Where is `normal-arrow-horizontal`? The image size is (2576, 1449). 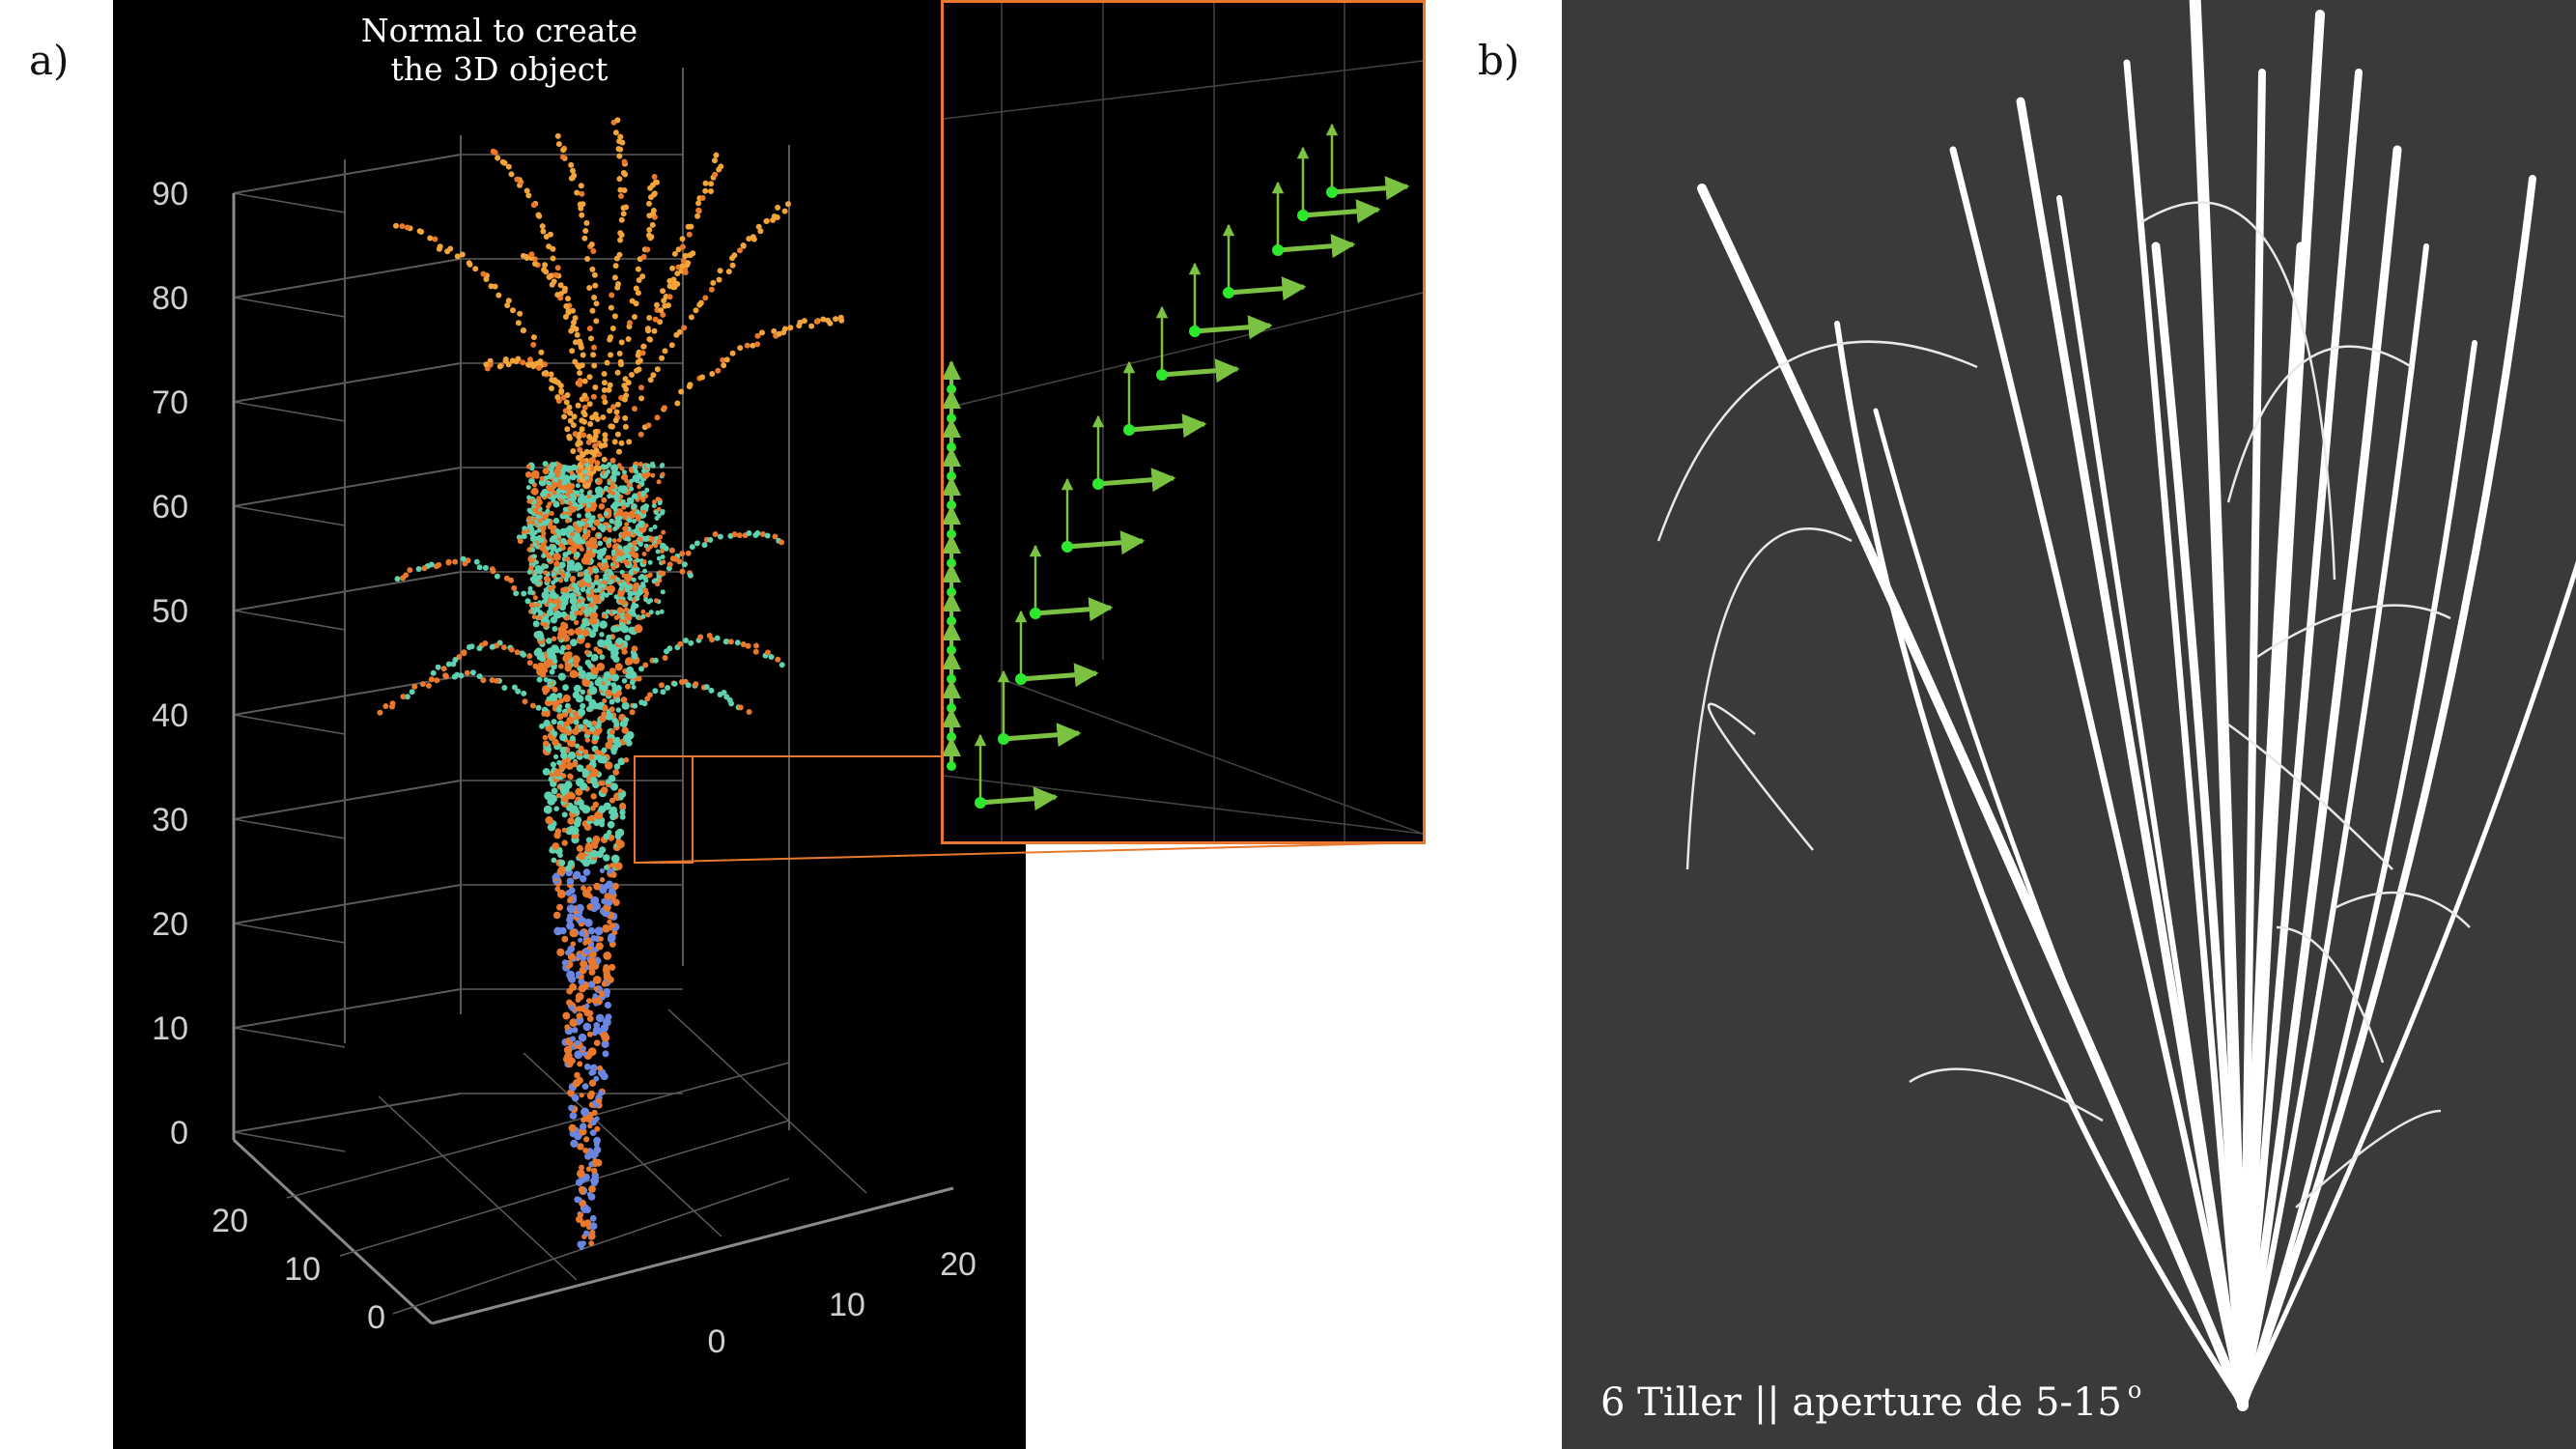 normal-arrow-horizontal is located at coordinates (1370, 188).